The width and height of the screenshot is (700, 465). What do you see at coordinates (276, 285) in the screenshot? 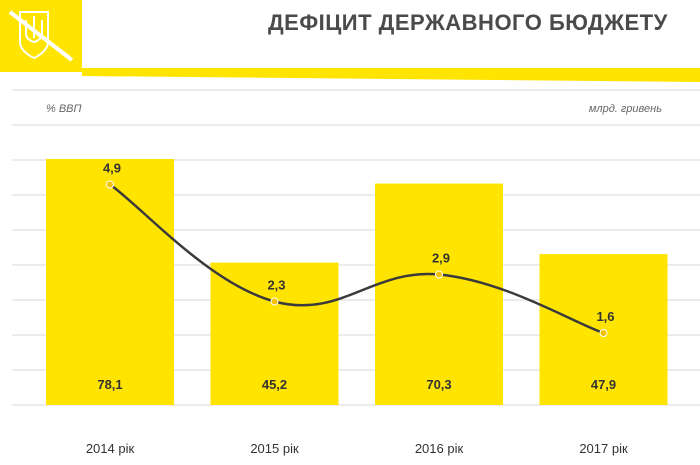
I see `line-value-label: 2,3` at bounding box center [276, 285].